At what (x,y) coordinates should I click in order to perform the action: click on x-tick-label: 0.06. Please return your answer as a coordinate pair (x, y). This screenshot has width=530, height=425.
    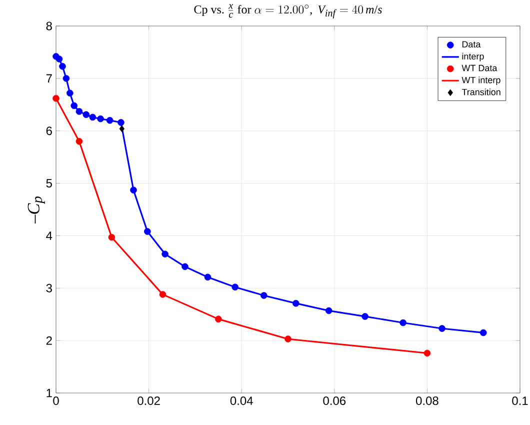
    Looking at the image, I should click on (334, 401).